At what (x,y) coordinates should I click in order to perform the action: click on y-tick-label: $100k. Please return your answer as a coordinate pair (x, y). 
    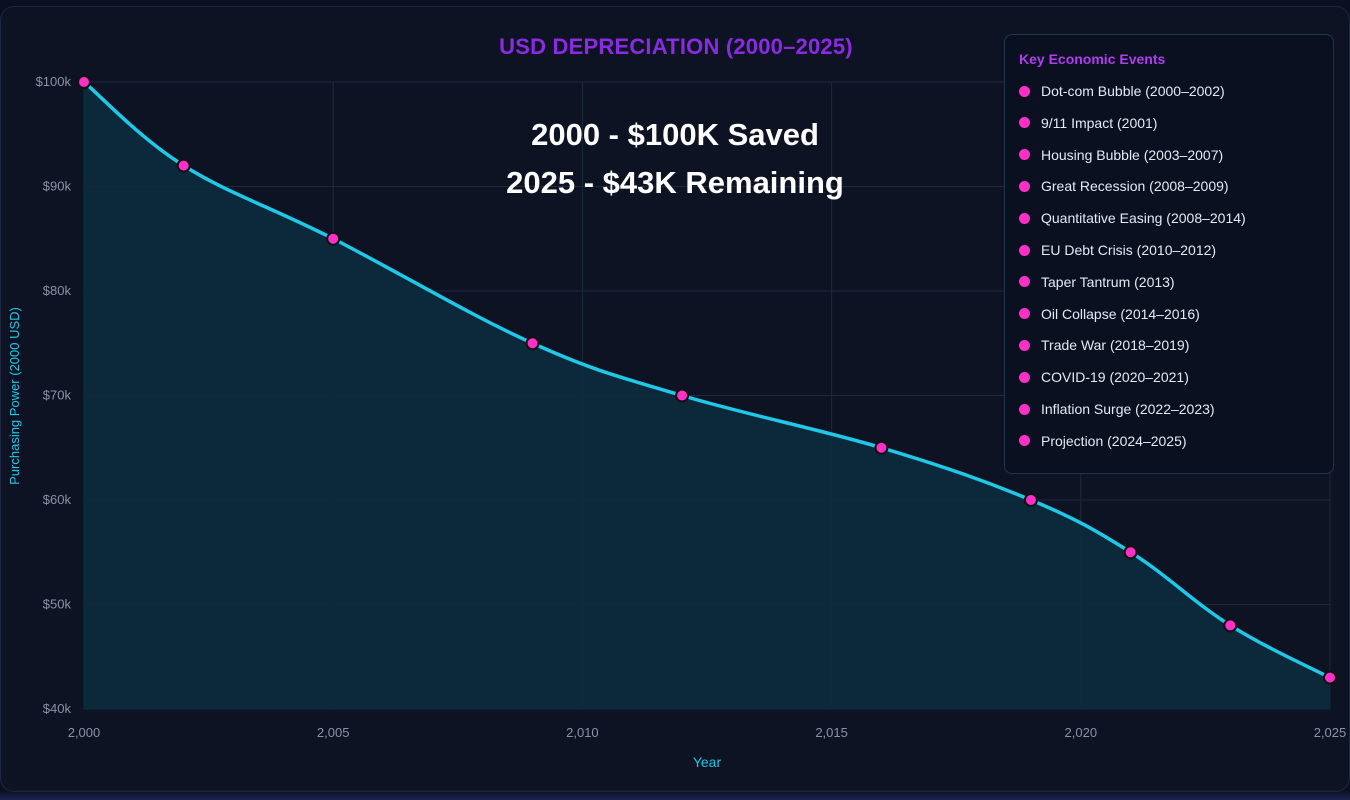
    Looking at the image, I should click on (54, 81).